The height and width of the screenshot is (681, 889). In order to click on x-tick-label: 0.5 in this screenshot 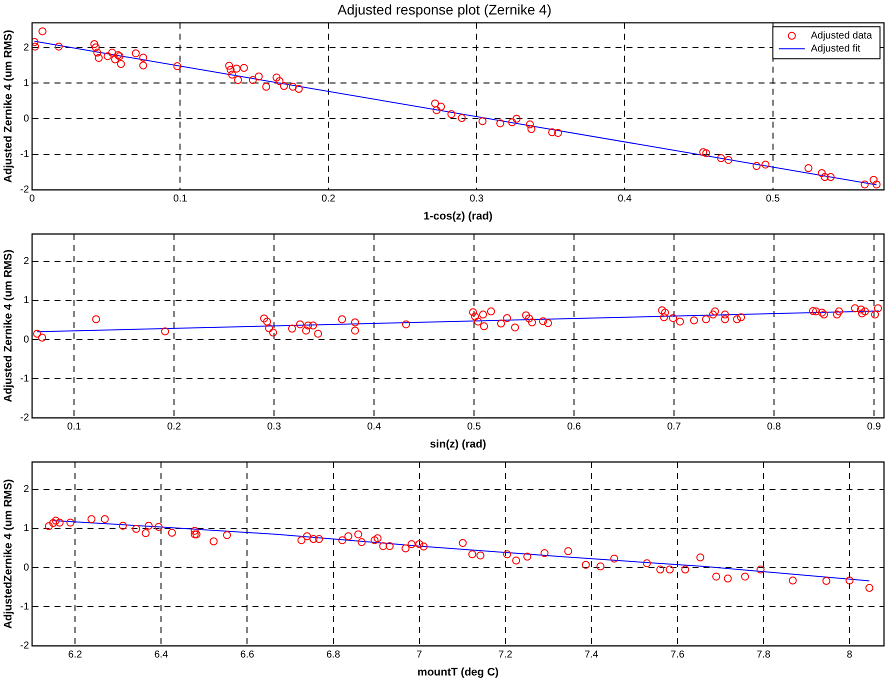, I will do `click(474, 427)`.